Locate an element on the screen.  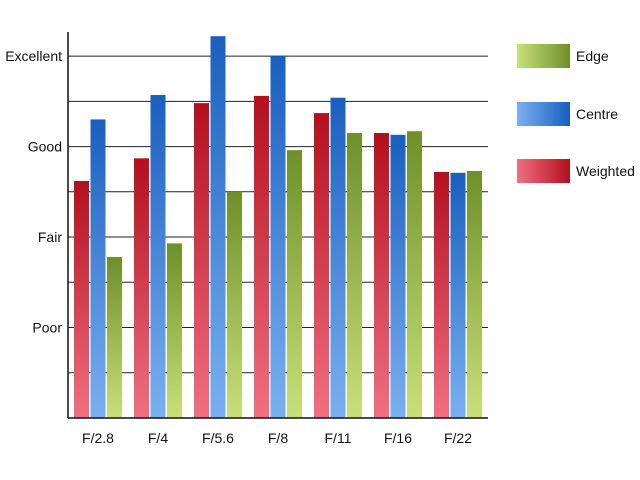
x-tick-label: F/22 is located at coordinates (458, 438).